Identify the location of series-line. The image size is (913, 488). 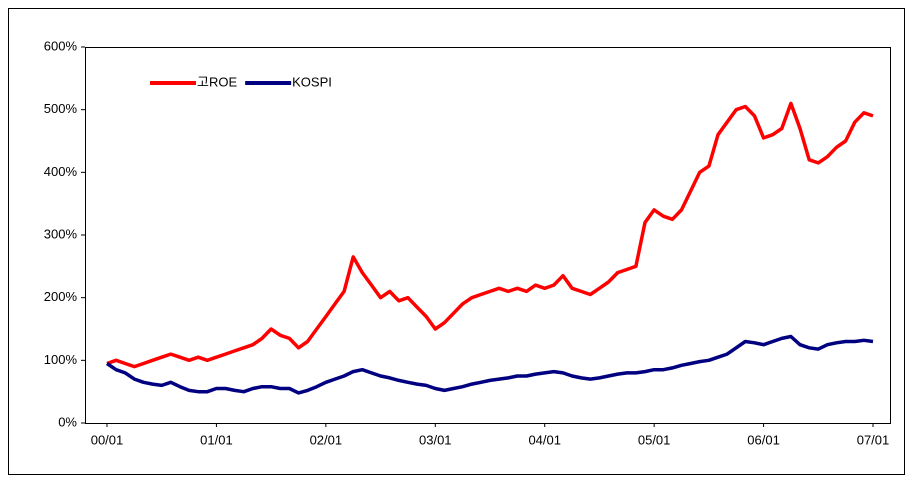
(490, 364).